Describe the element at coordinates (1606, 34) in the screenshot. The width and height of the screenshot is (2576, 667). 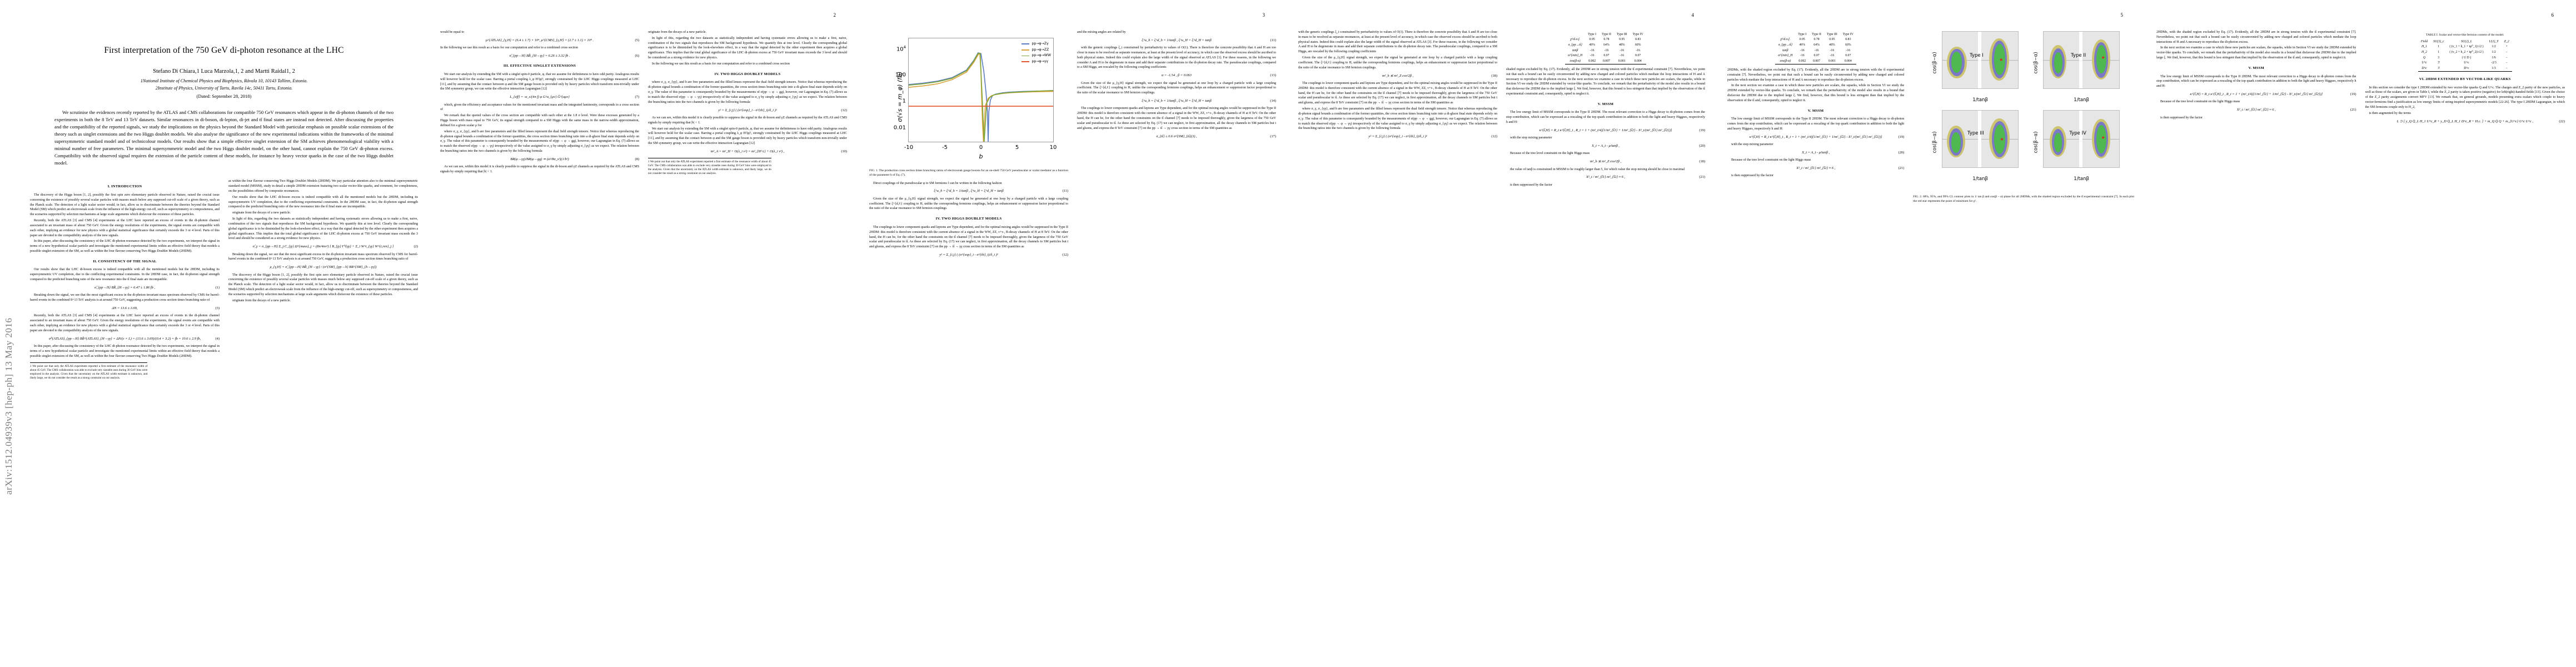
I see `table-header: Type II` at that location.